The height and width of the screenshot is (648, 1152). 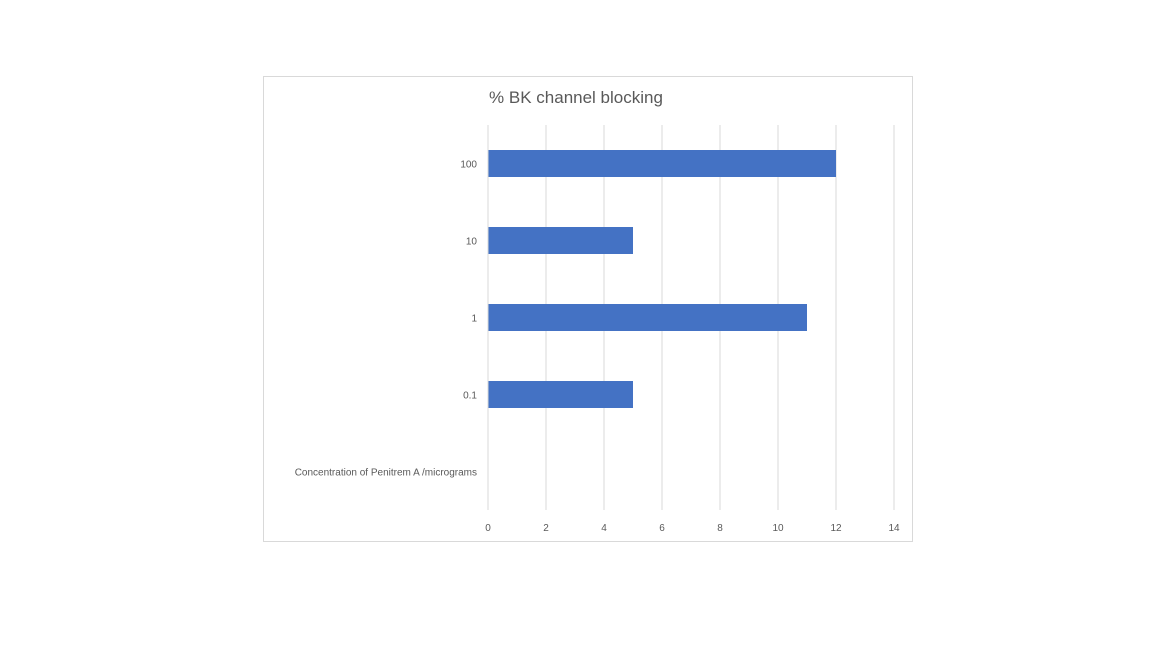 What do you see at coordinates (488, 528) in the screenshot?
I see `x-tick-label-0: 0` at bounding box center [488, 528].